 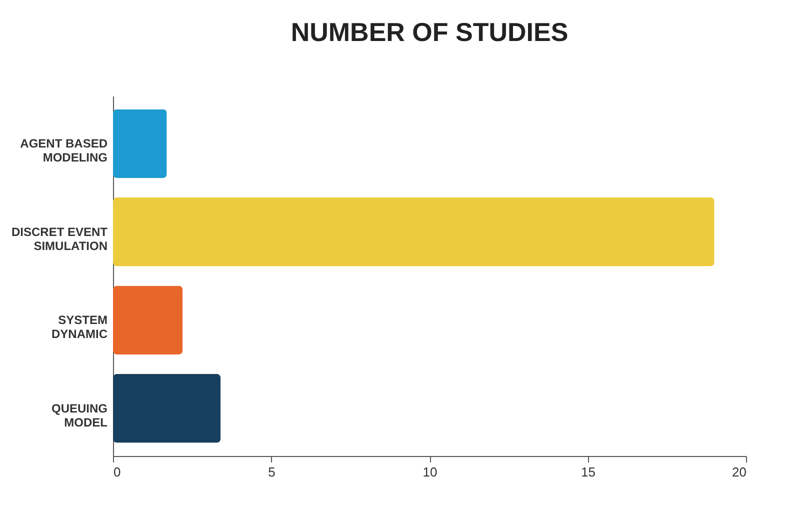 What do you see at coordinates (117, 472) in the screenshot?
I see `x-tick-label: 0` at bounding box center [117, 472].